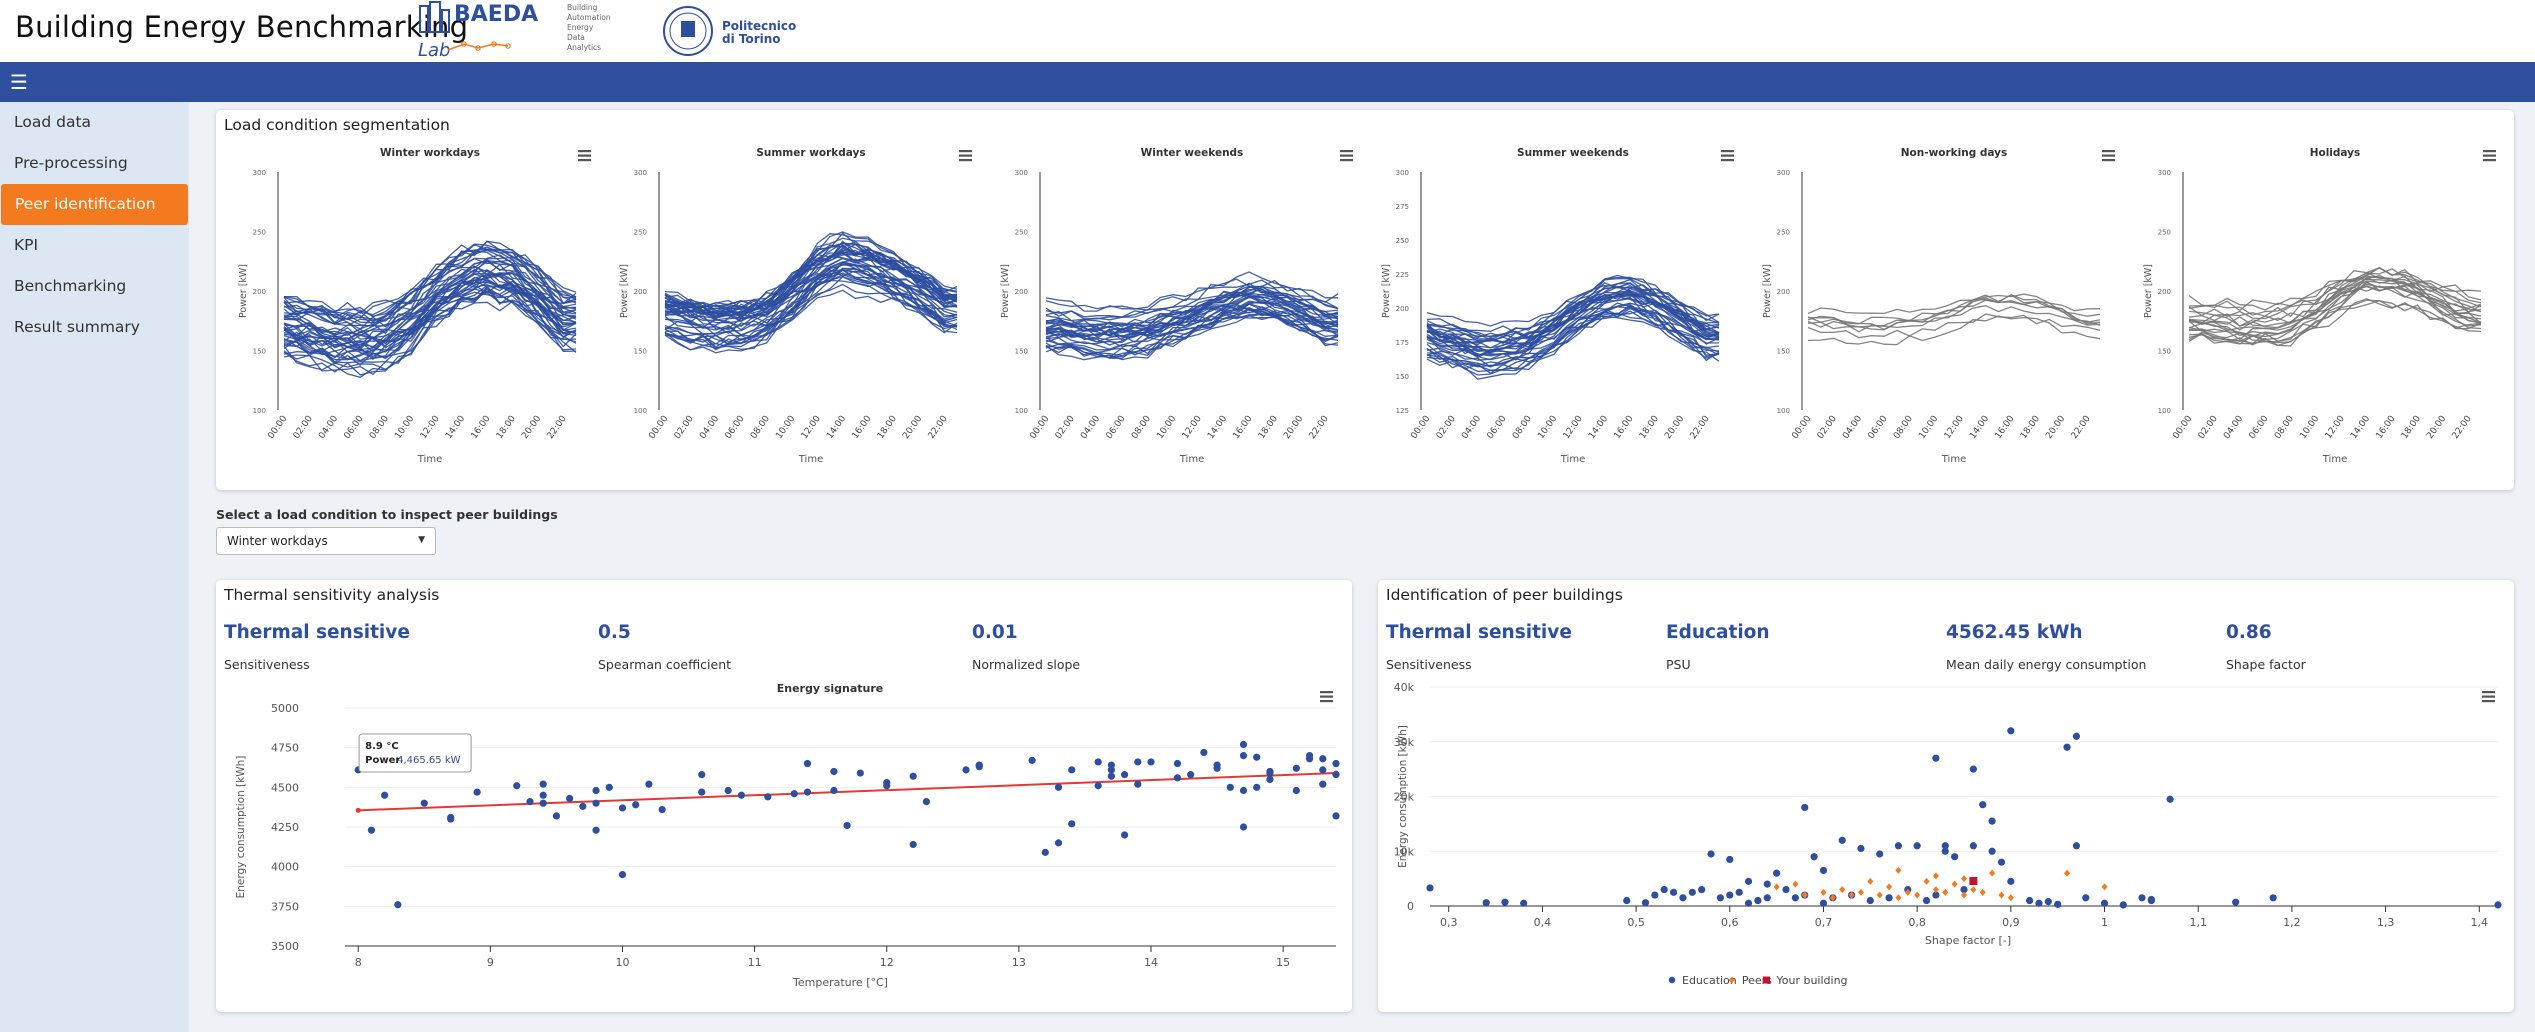  I want to click on chart-title: Energy signature, so click(830, 688).